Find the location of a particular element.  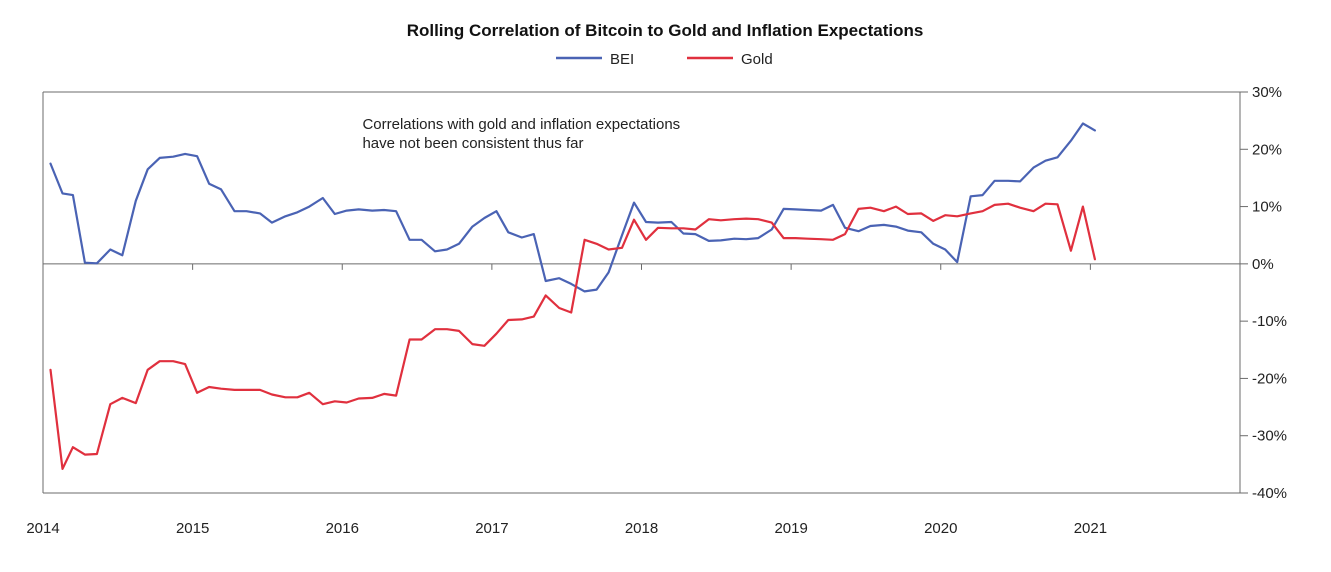

y-tick-label: -20% is located at coordinates (1269, 378).